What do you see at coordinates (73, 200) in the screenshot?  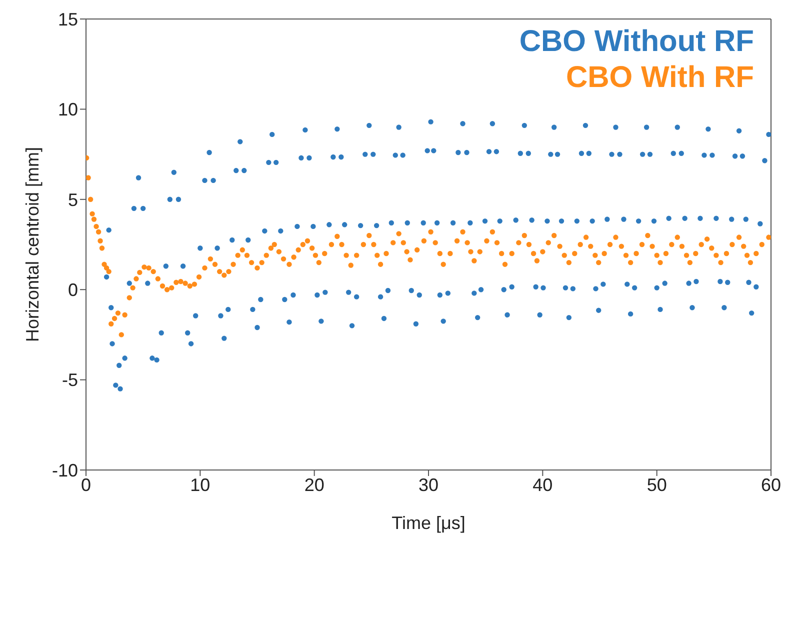 I see `y-tick-label: 5` at bounding box center [73, 200].